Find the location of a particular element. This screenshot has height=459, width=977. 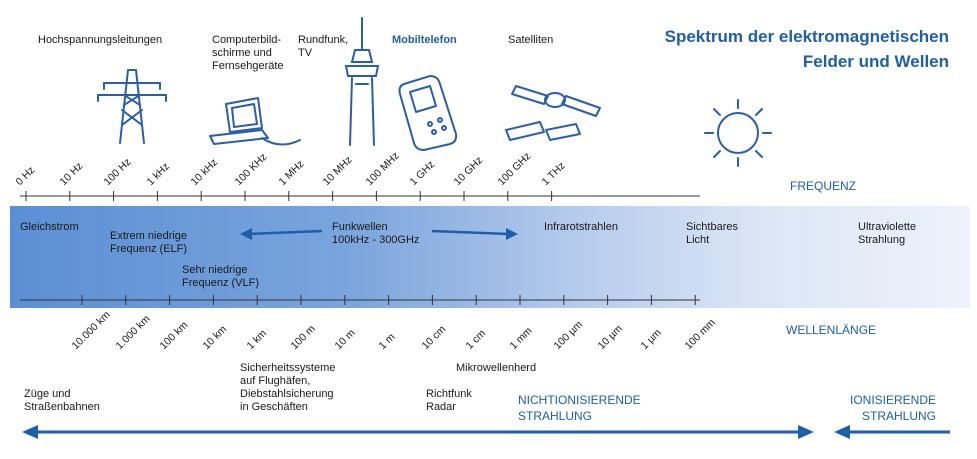

source-label-mobiltelefon: Mobiltelefon is located at coordinates (424, 40).